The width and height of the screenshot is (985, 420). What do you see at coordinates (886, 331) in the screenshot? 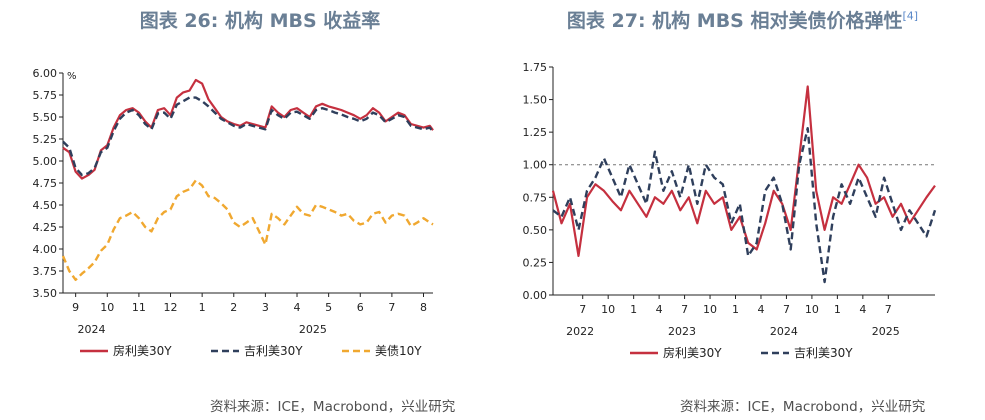
I see `1-year-label: 2025` at bounding box center [886, 331].